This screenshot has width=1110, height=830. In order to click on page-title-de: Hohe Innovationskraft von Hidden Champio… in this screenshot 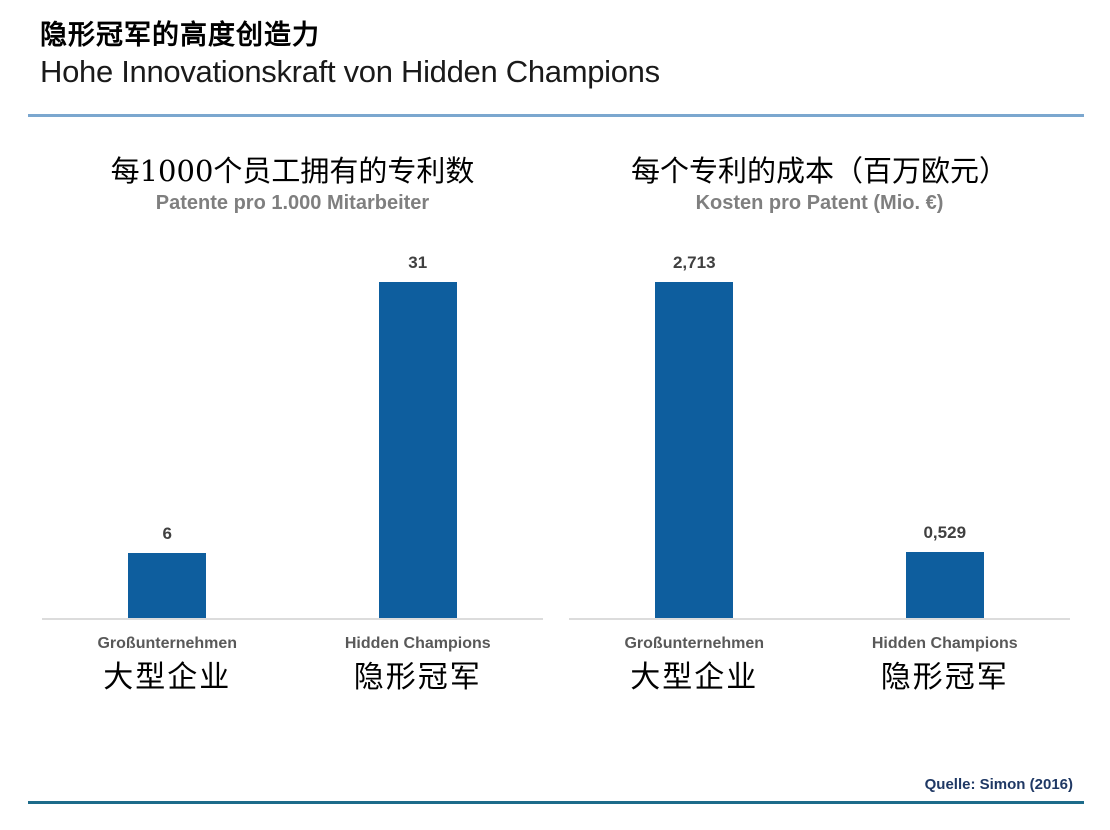, I will do `click(350, 72)`.